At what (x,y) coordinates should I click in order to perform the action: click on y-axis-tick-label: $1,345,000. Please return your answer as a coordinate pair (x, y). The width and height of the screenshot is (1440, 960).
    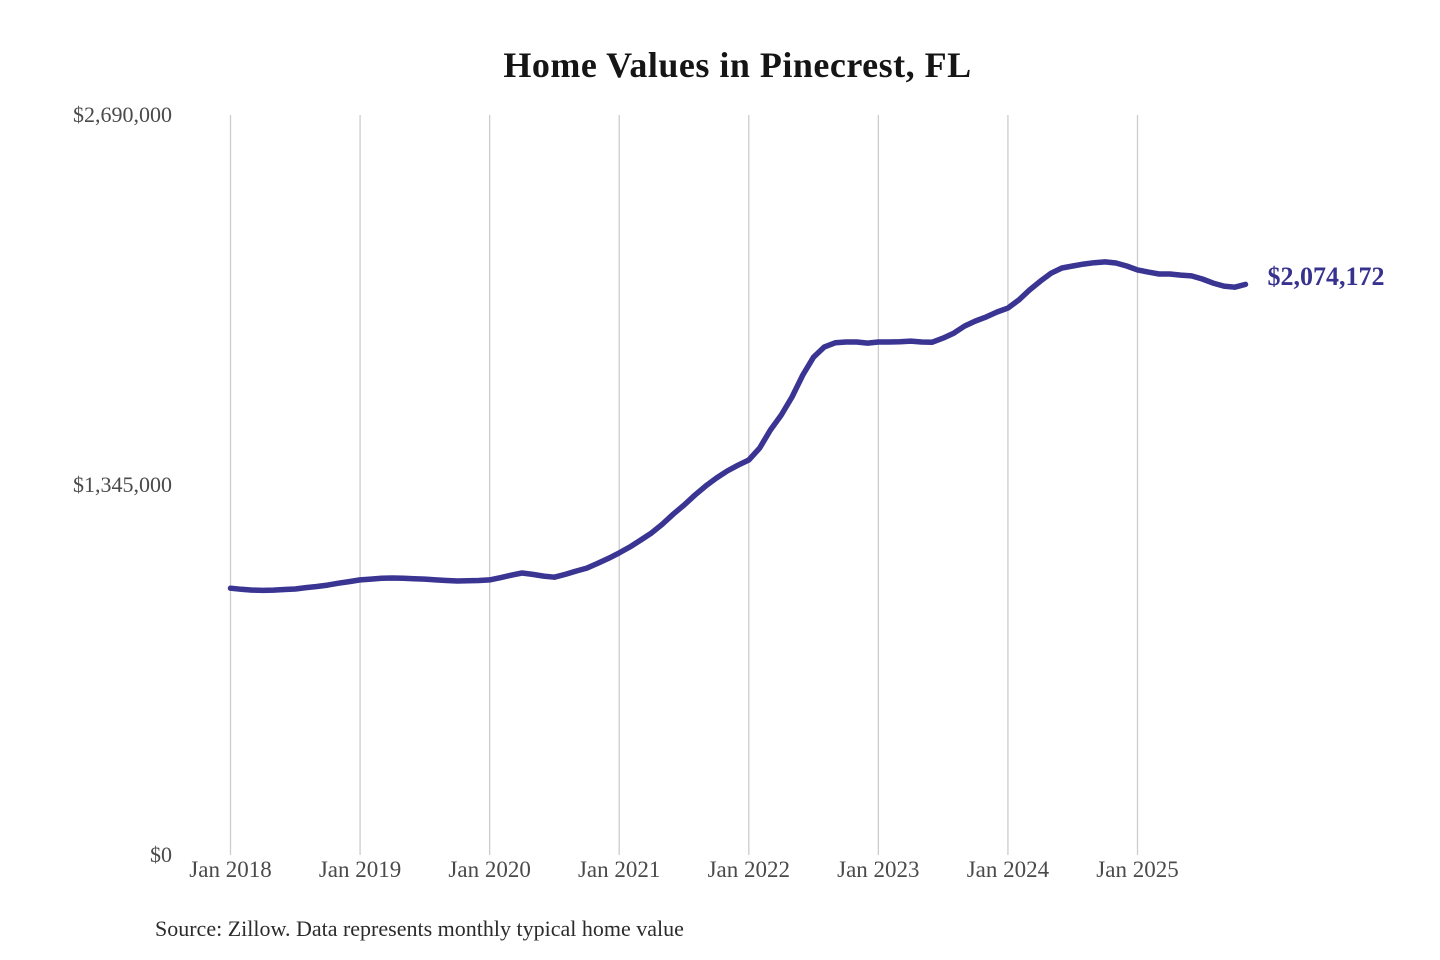
    Looking at the image, I should click on (122, 484).